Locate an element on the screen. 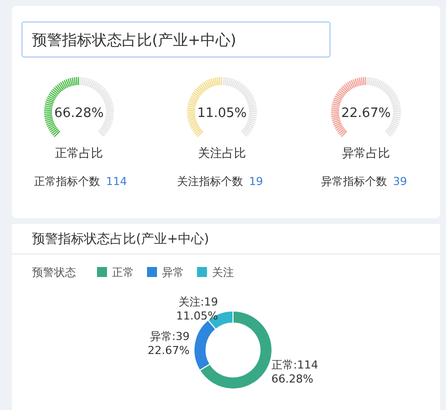 Image resolution: width=446 pixels, height=410 pixels. text: 22.67% is located at coordinates (366, 113).